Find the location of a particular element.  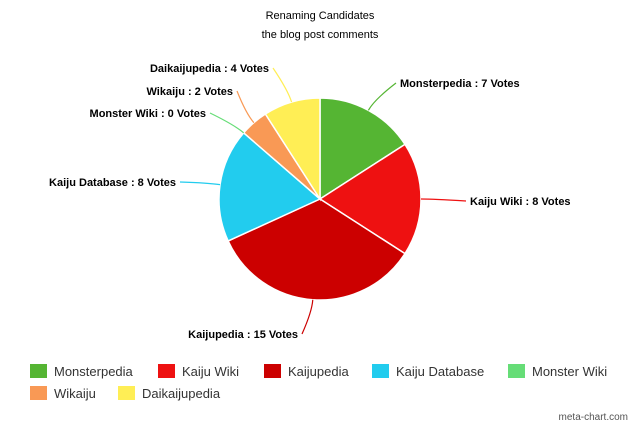

legend-label-monster-wiki: Monster Wiki is located at coordinates (569, 371).